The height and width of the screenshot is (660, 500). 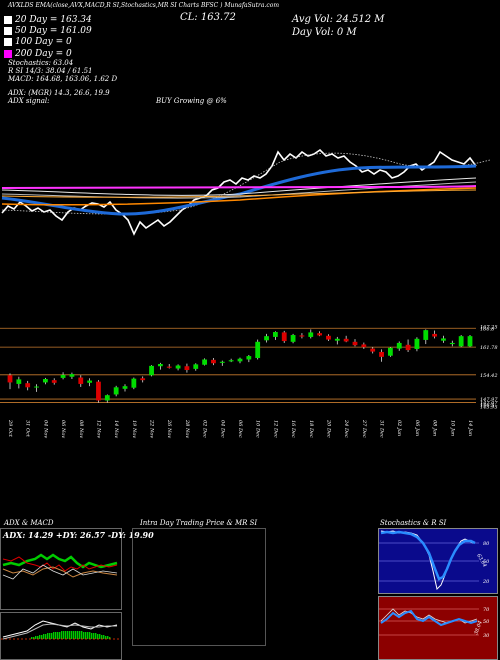 I want to click on ema-orange-thin-line, so click(x=239, y=193).